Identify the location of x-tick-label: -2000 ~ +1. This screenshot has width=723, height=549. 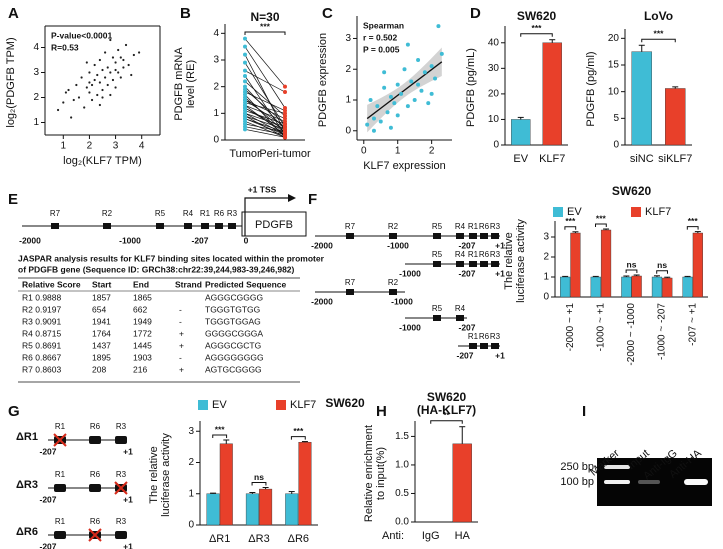
(570, 327).